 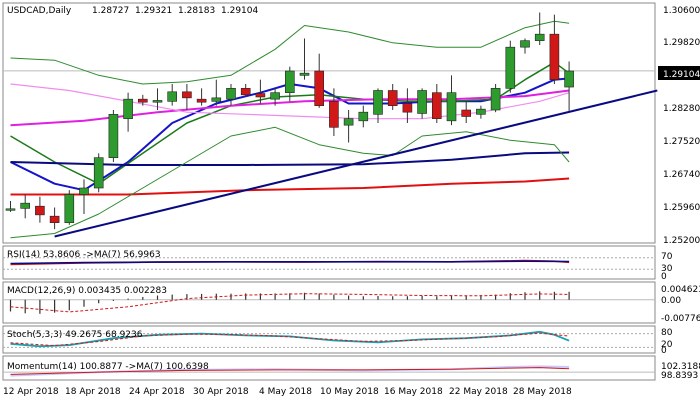 I want to click on rsi-ma-line, so click(x=290, y=262).